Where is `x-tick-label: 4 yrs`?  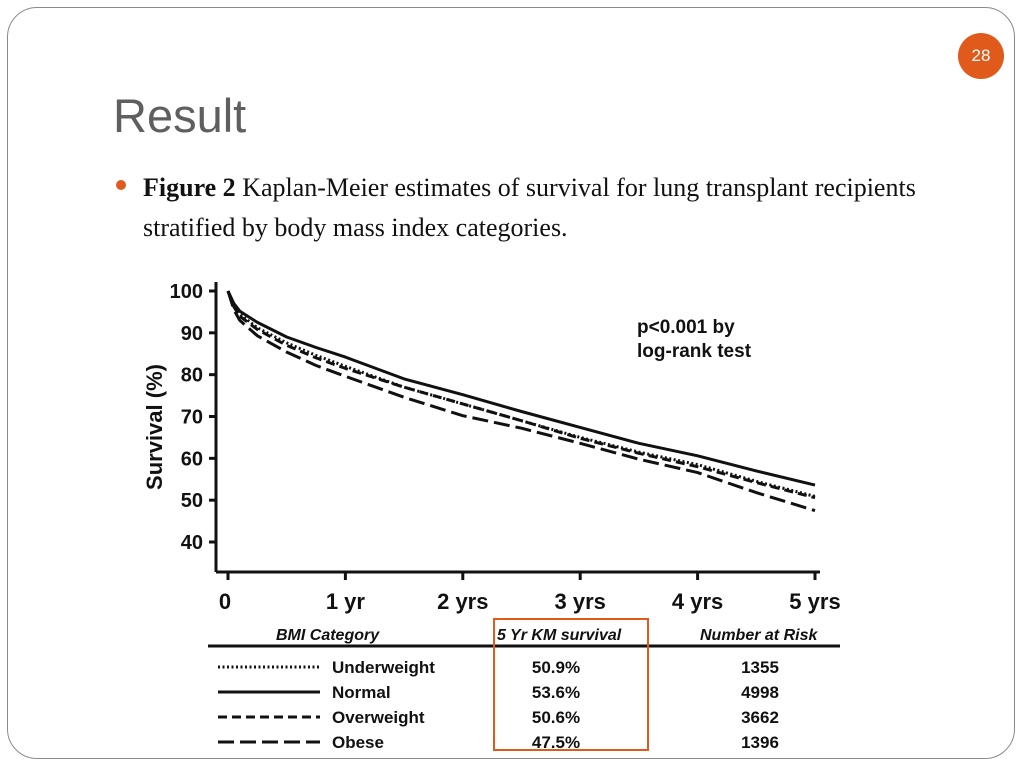 x-tick-label: 4 yrs is located at coordinates (697, 601).